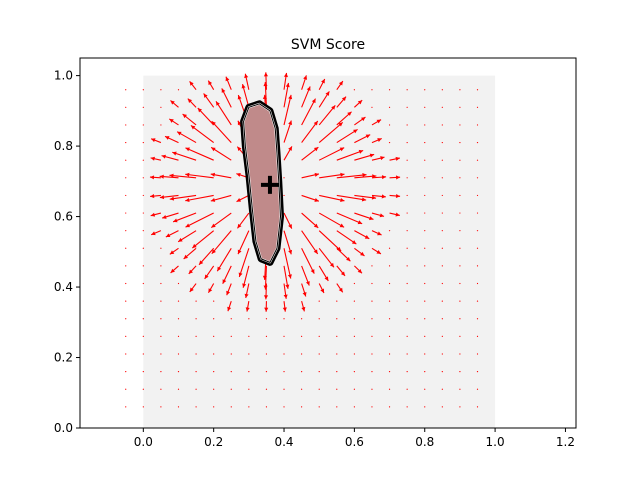 Image resolution: width=640 pixels, height=480 pixels. What do you see at coordinates (63, 76) in the screenshot?
I see `y-tick-label: 1.0` at bounding box center [63, 76].